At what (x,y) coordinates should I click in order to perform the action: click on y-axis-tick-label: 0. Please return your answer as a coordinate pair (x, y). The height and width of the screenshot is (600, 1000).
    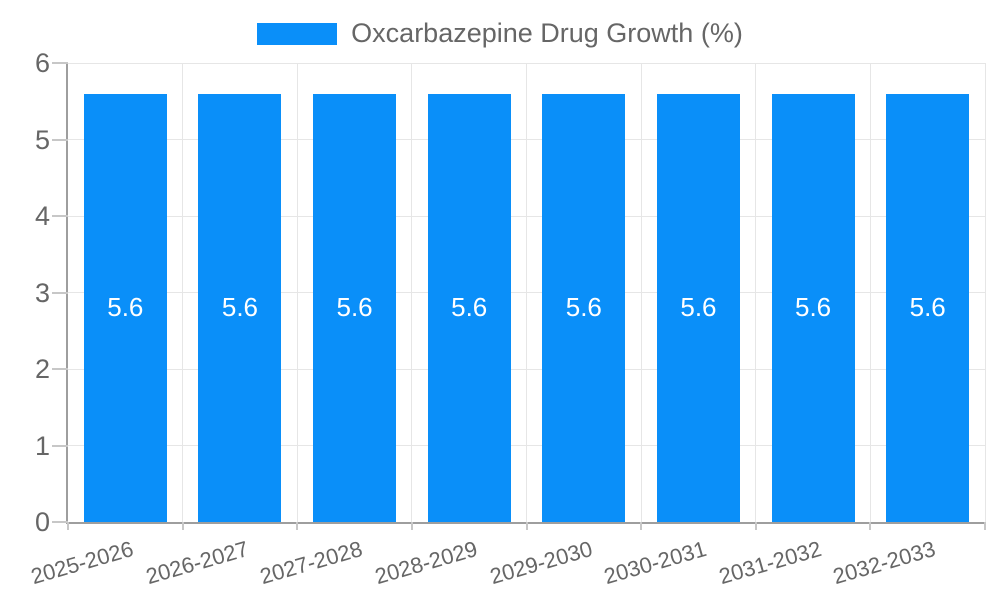
    Looking at the image, I should click on (42, 522).